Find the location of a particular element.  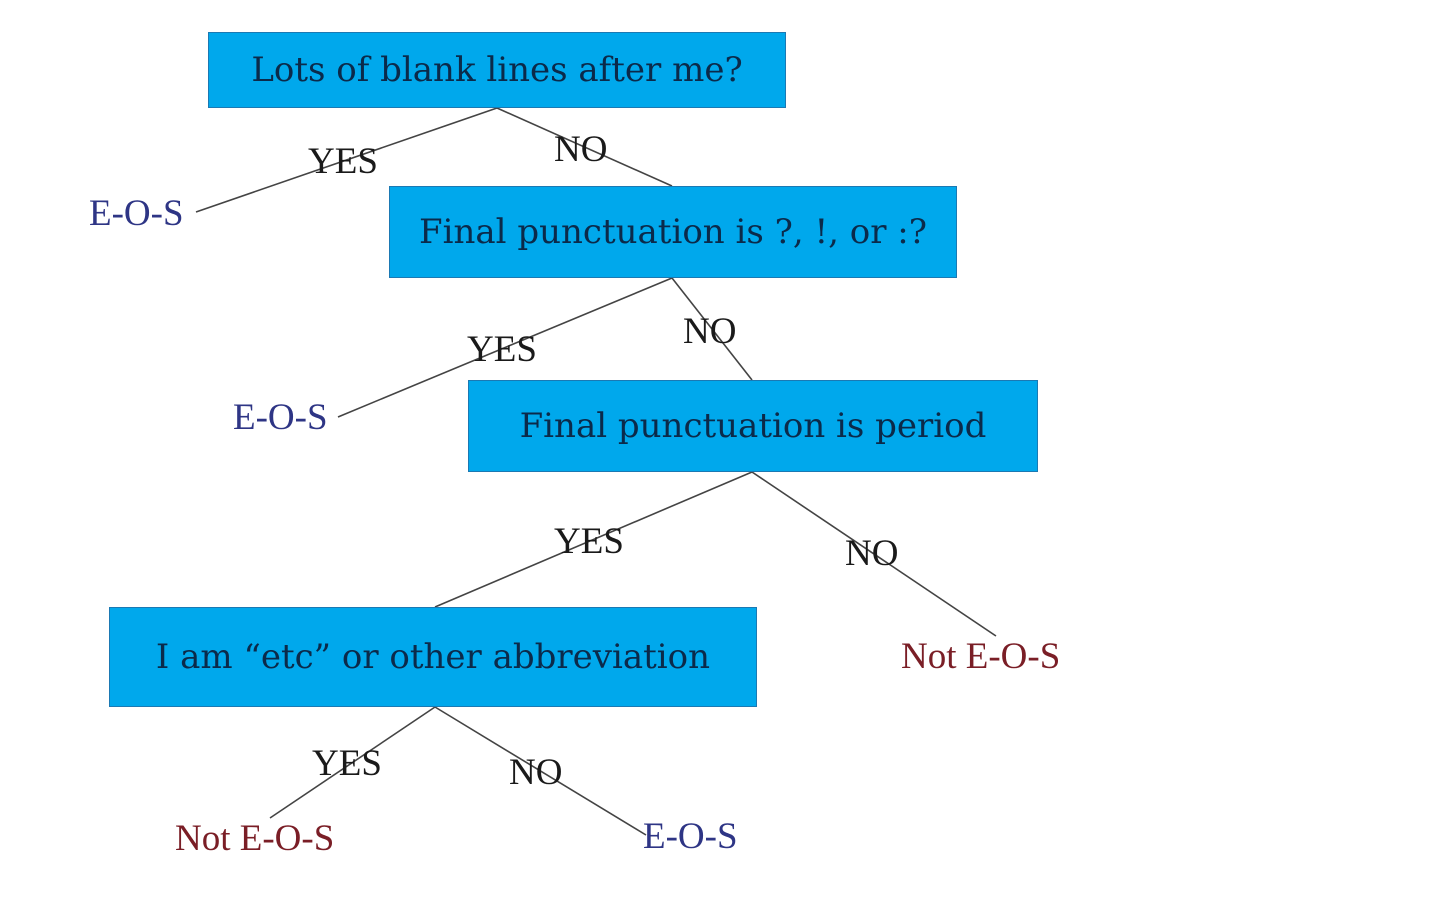

node-abbreviation-question-label: I am “etc” or other abbreviation is located at coordinates (433, 657).